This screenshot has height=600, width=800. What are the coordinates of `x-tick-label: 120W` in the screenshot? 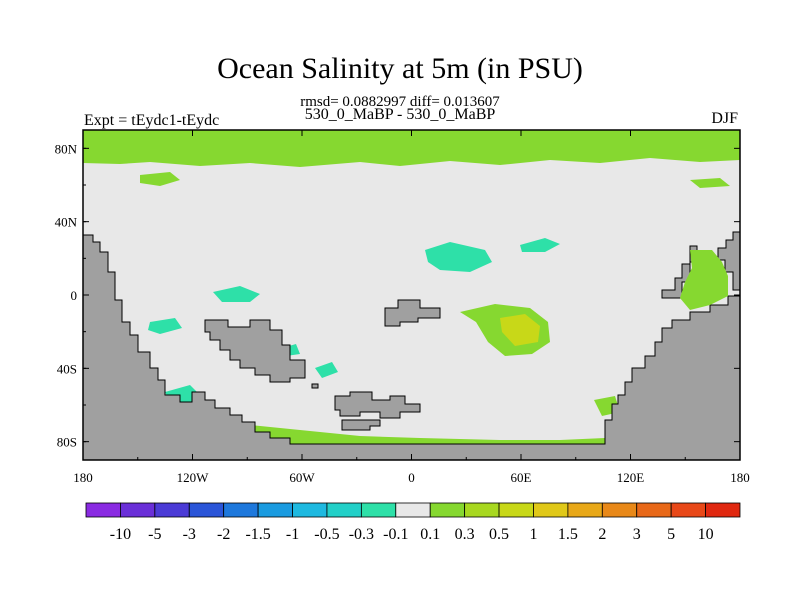 It's located at (193, 477).